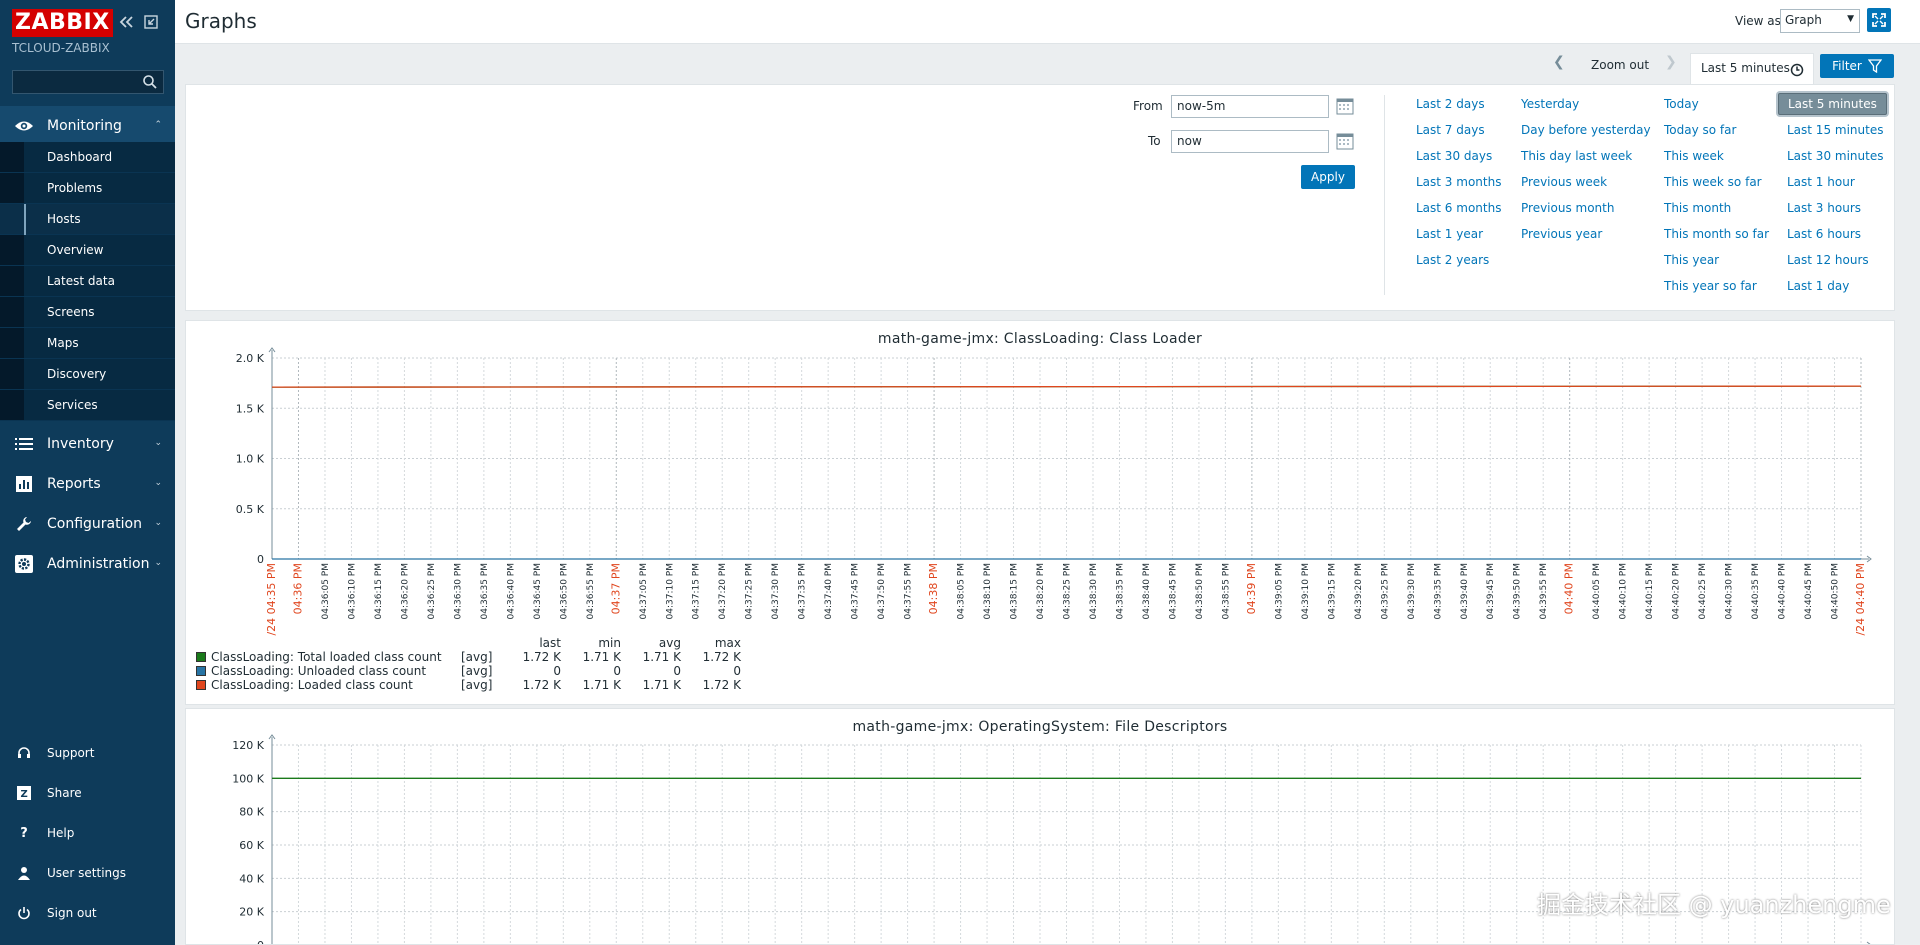  Describe the element at coordinates (87, 374) in the screenshot. I see `sidebar-item-discovery: Discovery` at that location.